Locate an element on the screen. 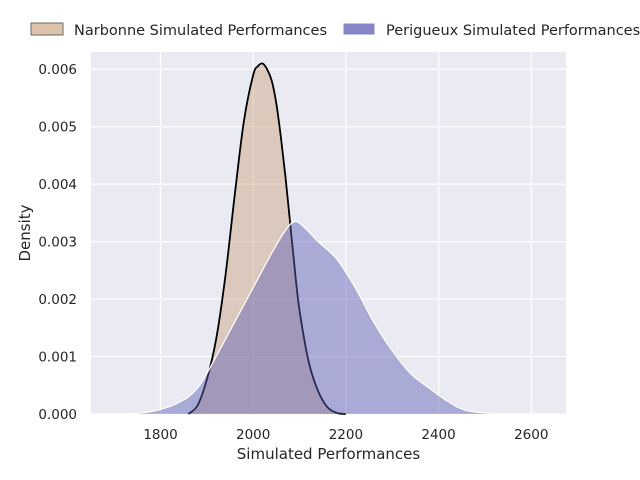 Image resolution: width=640 pixels, height=480 pixels. y-tick-label-0: 0.000 is located at coordinates (57, 415).